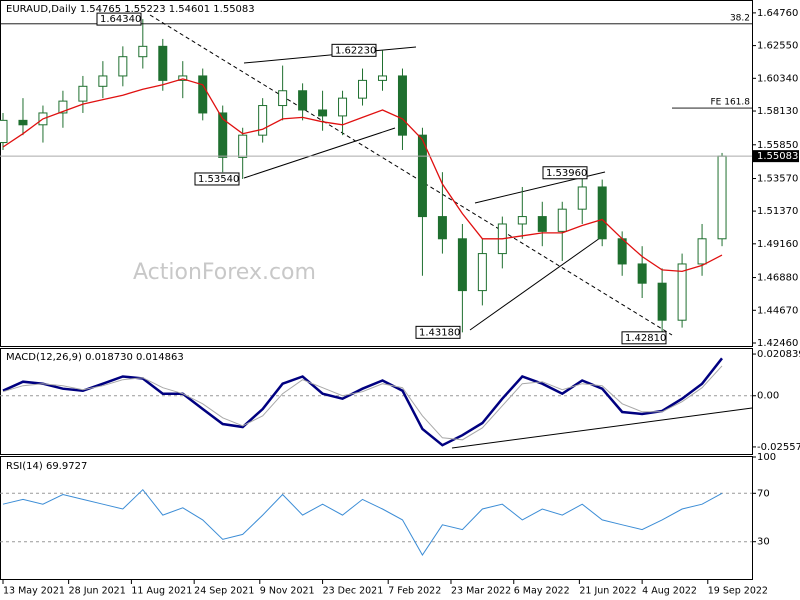  What do you see at coordinates (777, 78) in the screenshot?
I see `y-tick-label: 1.60340` at bounding box center [777, 78].